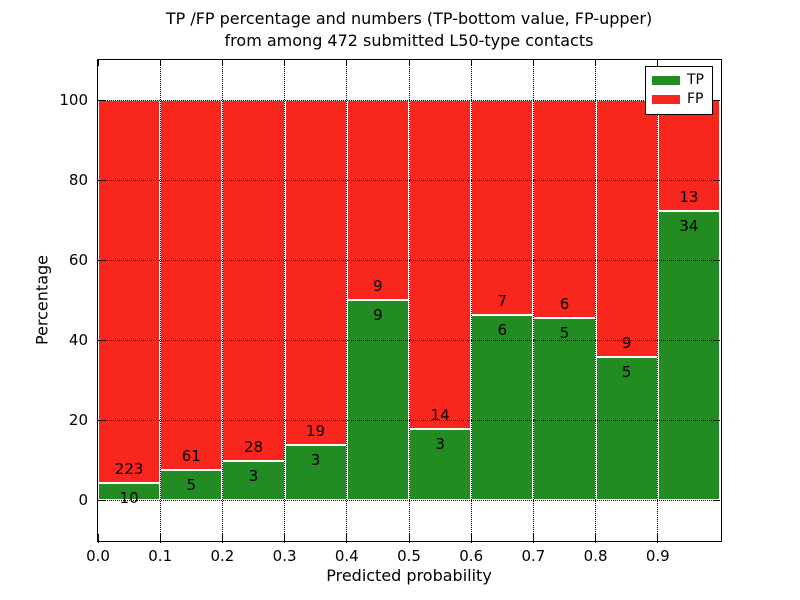 The height and width of the screenshot is (600, 800). What do you see at coordinates (533, 556) in the screenshot?
I see `x-tick-label: 0.7` at bounding box center [533, 556].